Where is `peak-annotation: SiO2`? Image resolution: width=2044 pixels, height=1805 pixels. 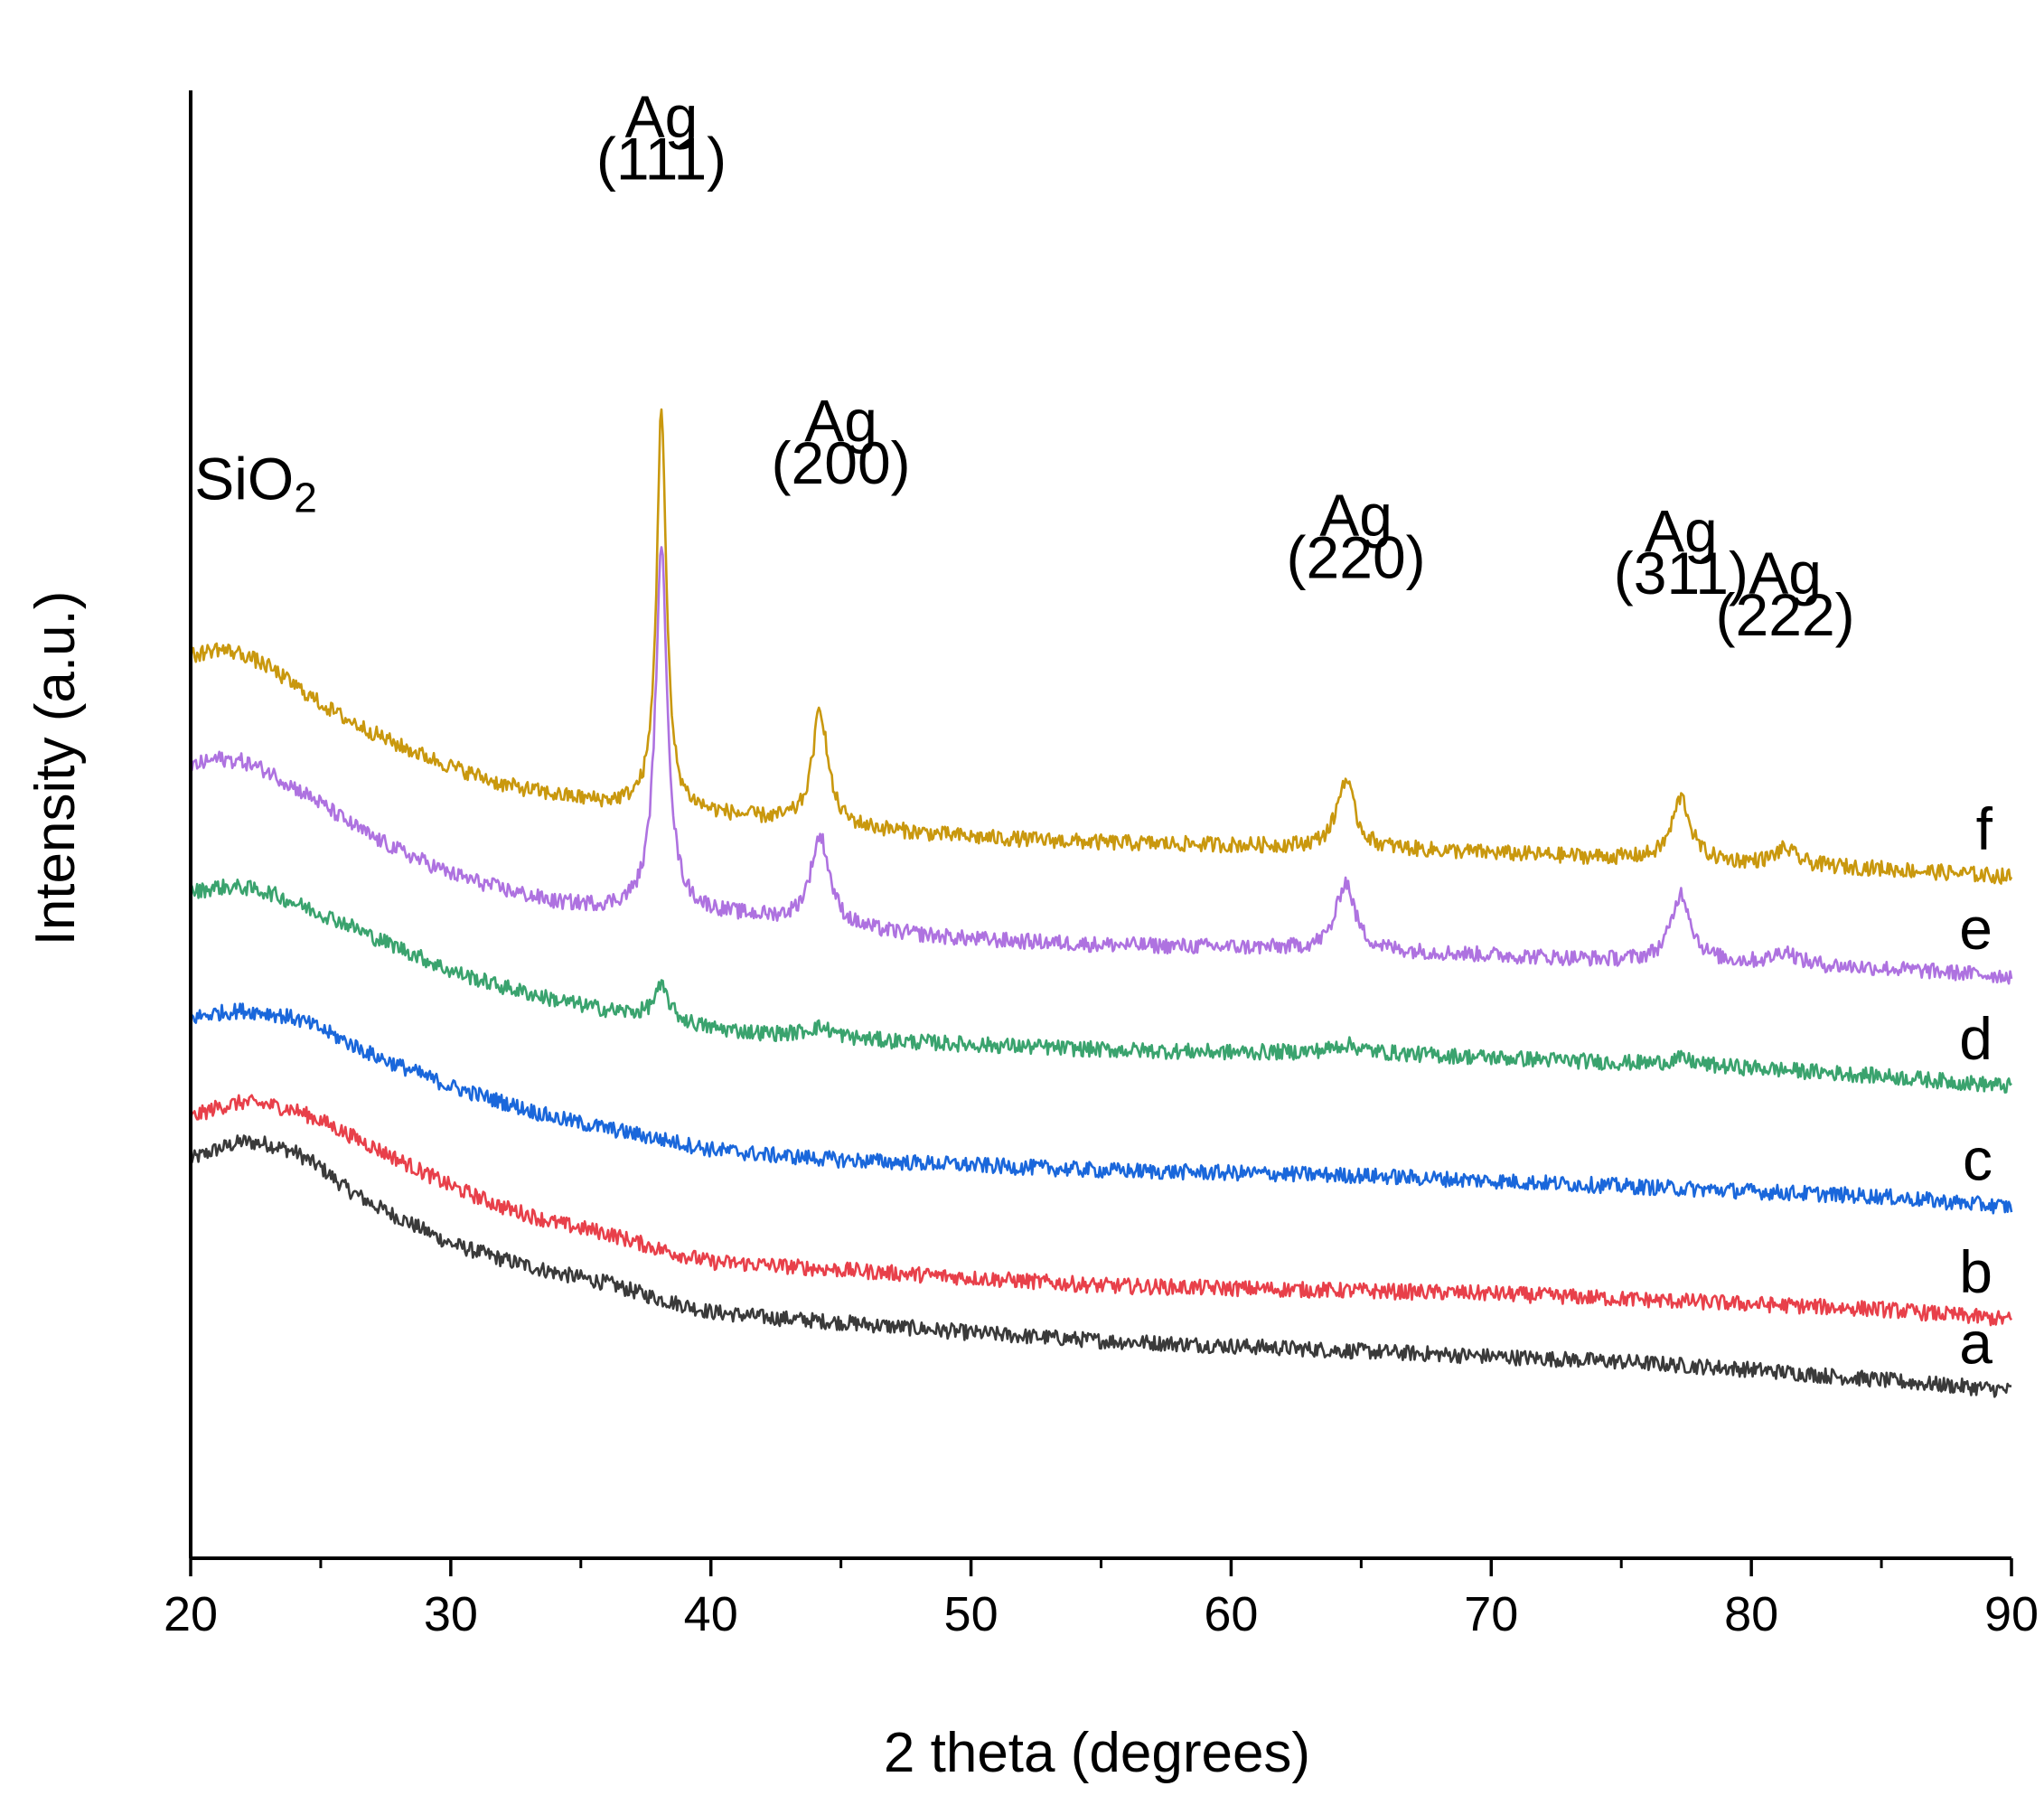 peak-annotation: SiO2 is located at coordinates (255, 483).